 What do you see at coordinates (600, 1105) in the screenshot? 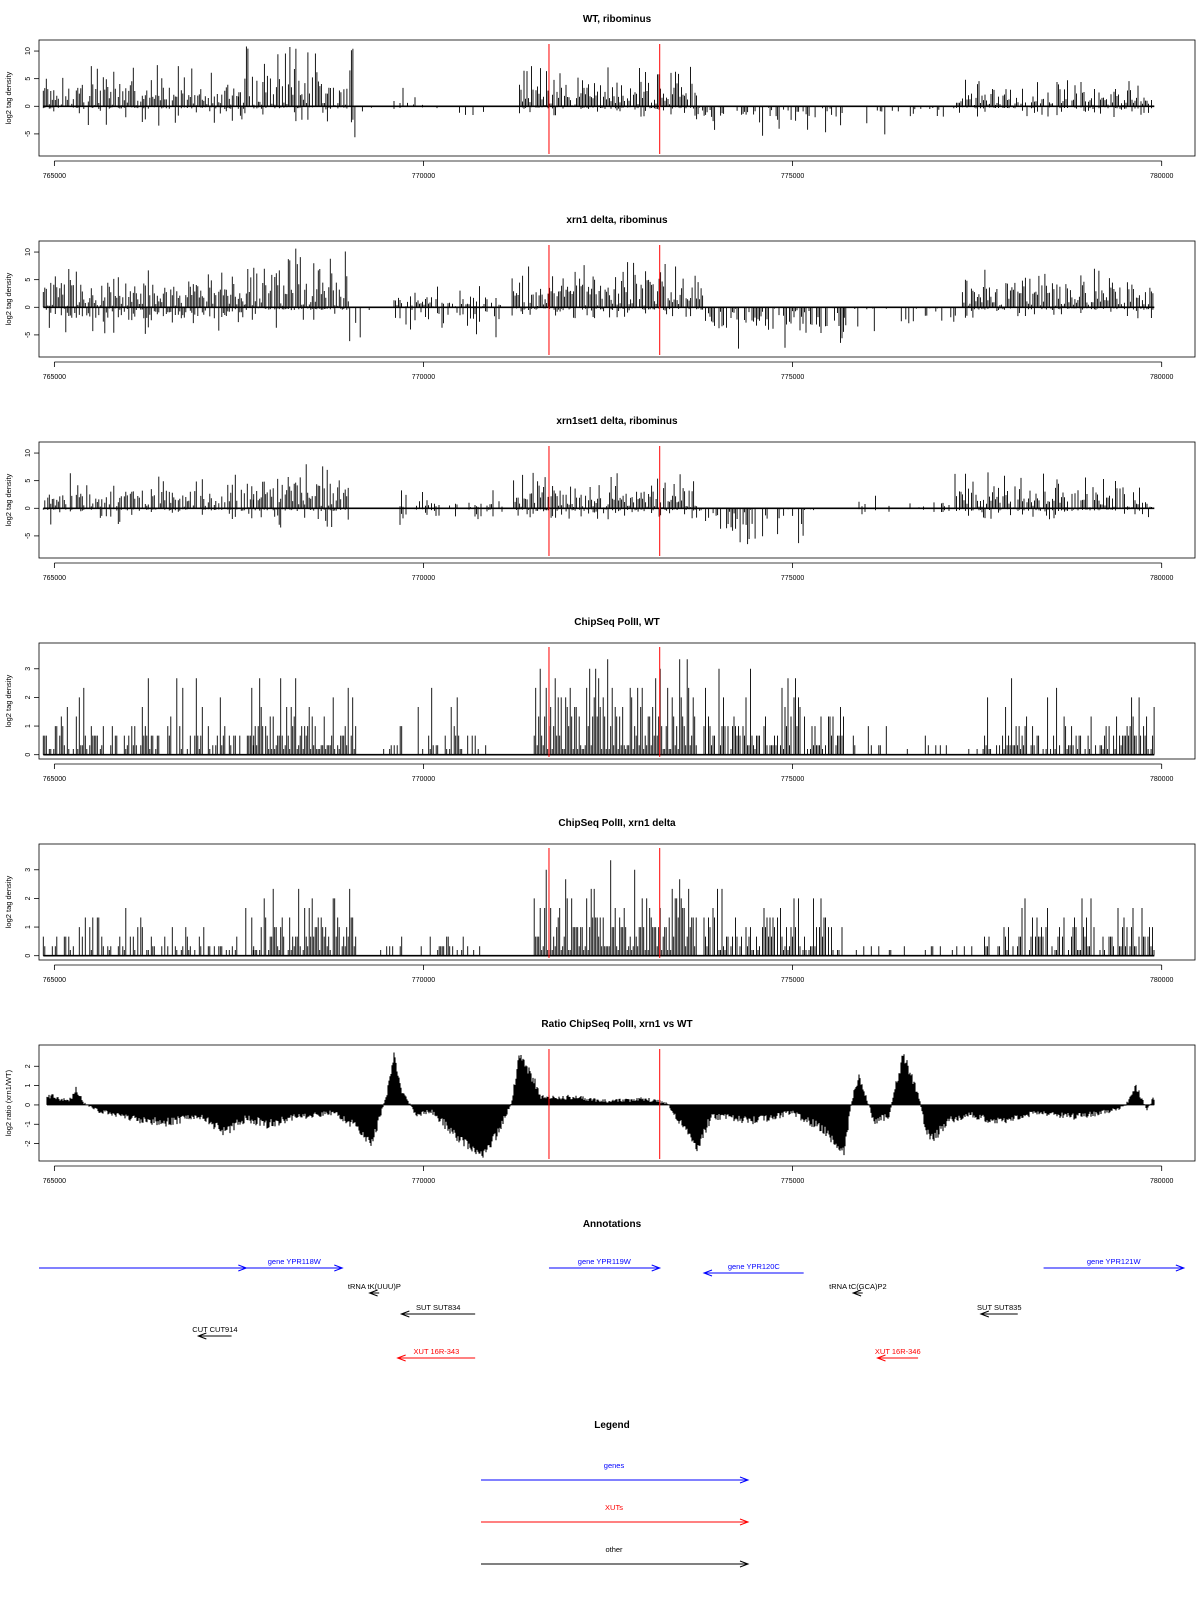
I see `ratio-area` at bounding box center [600, 1105].